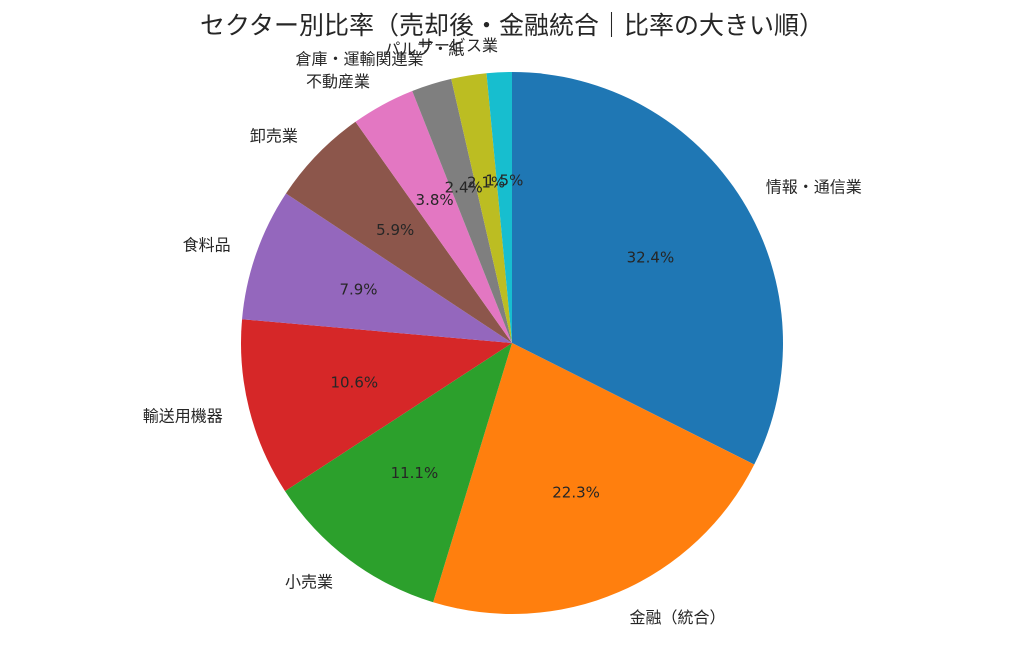  I want to click on percent-label: 2.4%, so click(464, 188).